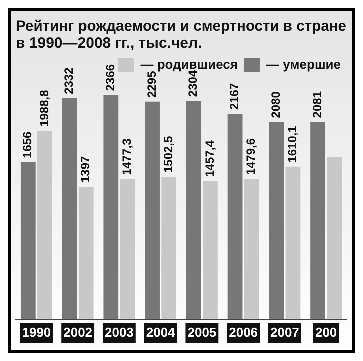 The width and height of the screenshot is (363, 361). I want to click on x-tick-label: 2007, so click(285, 332).